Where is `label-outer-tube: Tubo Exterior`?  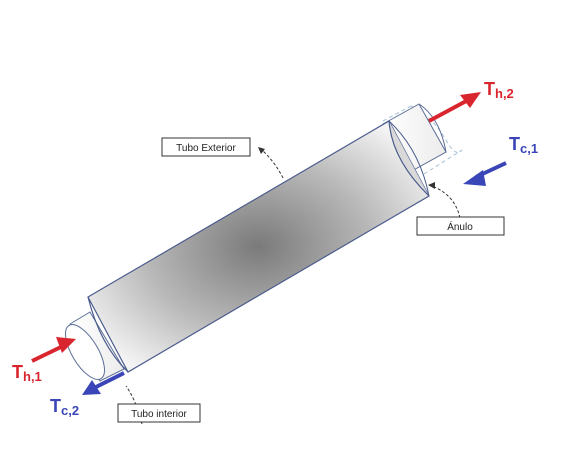 label-outer-tube: Tubo Exterior is located at coordinates (206, 148).